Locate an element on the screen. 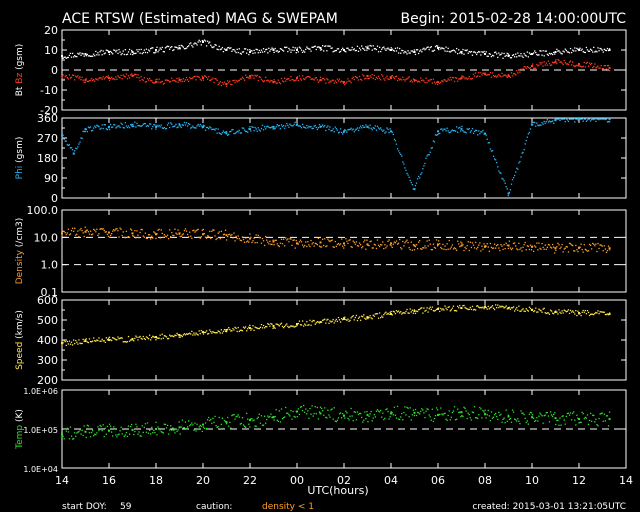  y-axis-label-text: Temp (K) is located at coordinates (20, 429).